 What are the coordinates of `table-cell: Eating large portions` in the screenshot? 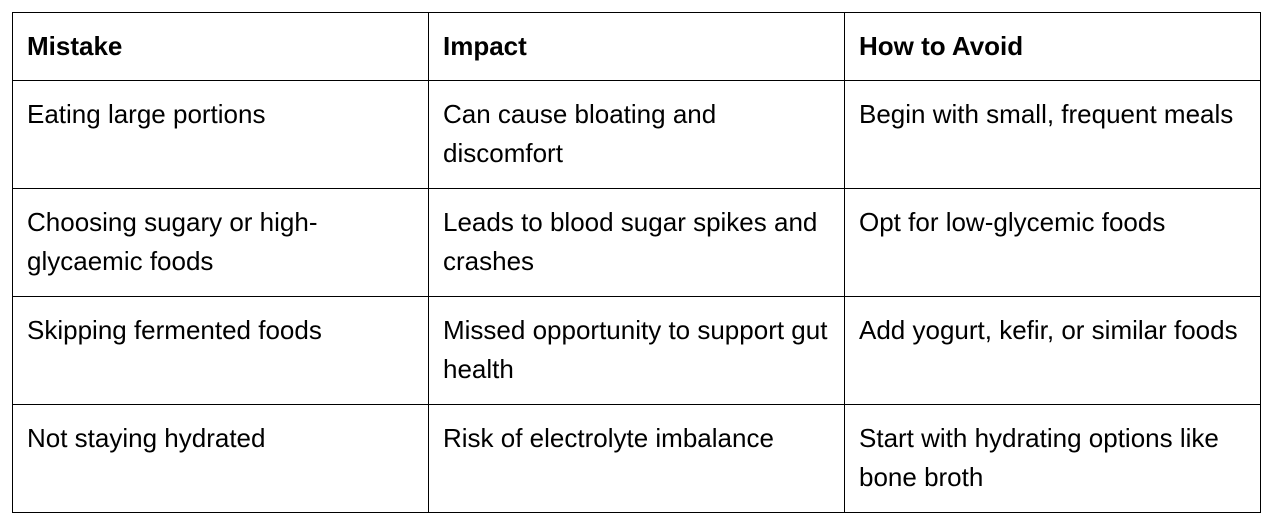 It's located at (220, 134).